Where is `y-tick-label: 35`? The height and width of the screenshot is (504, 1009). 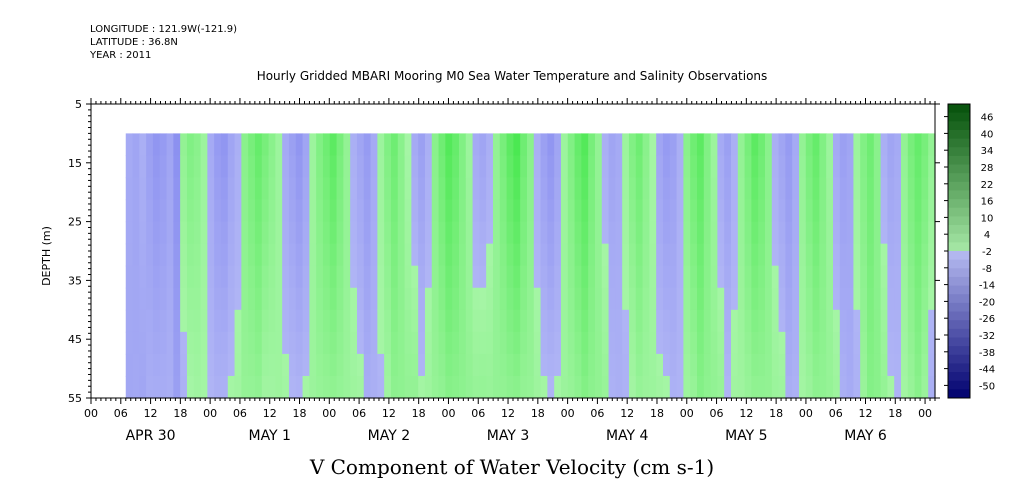
y-tick-label: 35 is located at coordinates (75, 280).